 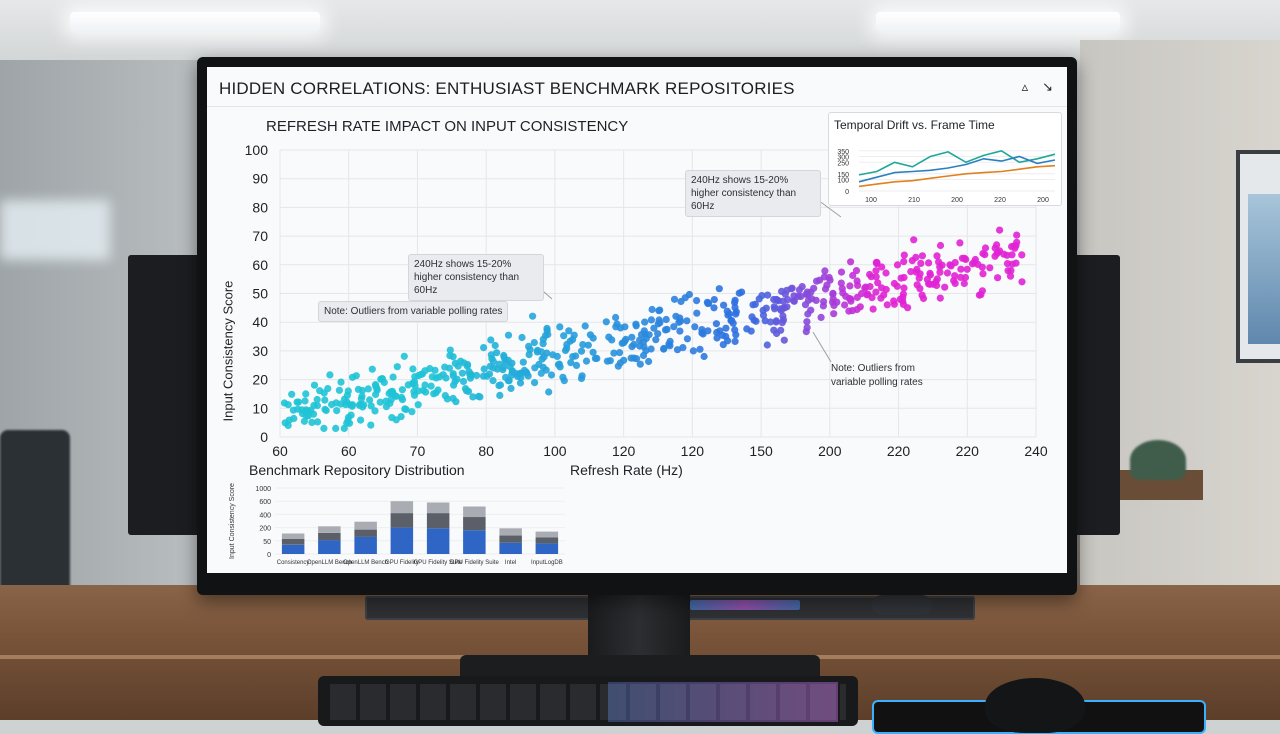 What do you see at coordinates (486, 451) in the screenshot?
I see `x-tick-label: 80` at bounding box center [486, 451].